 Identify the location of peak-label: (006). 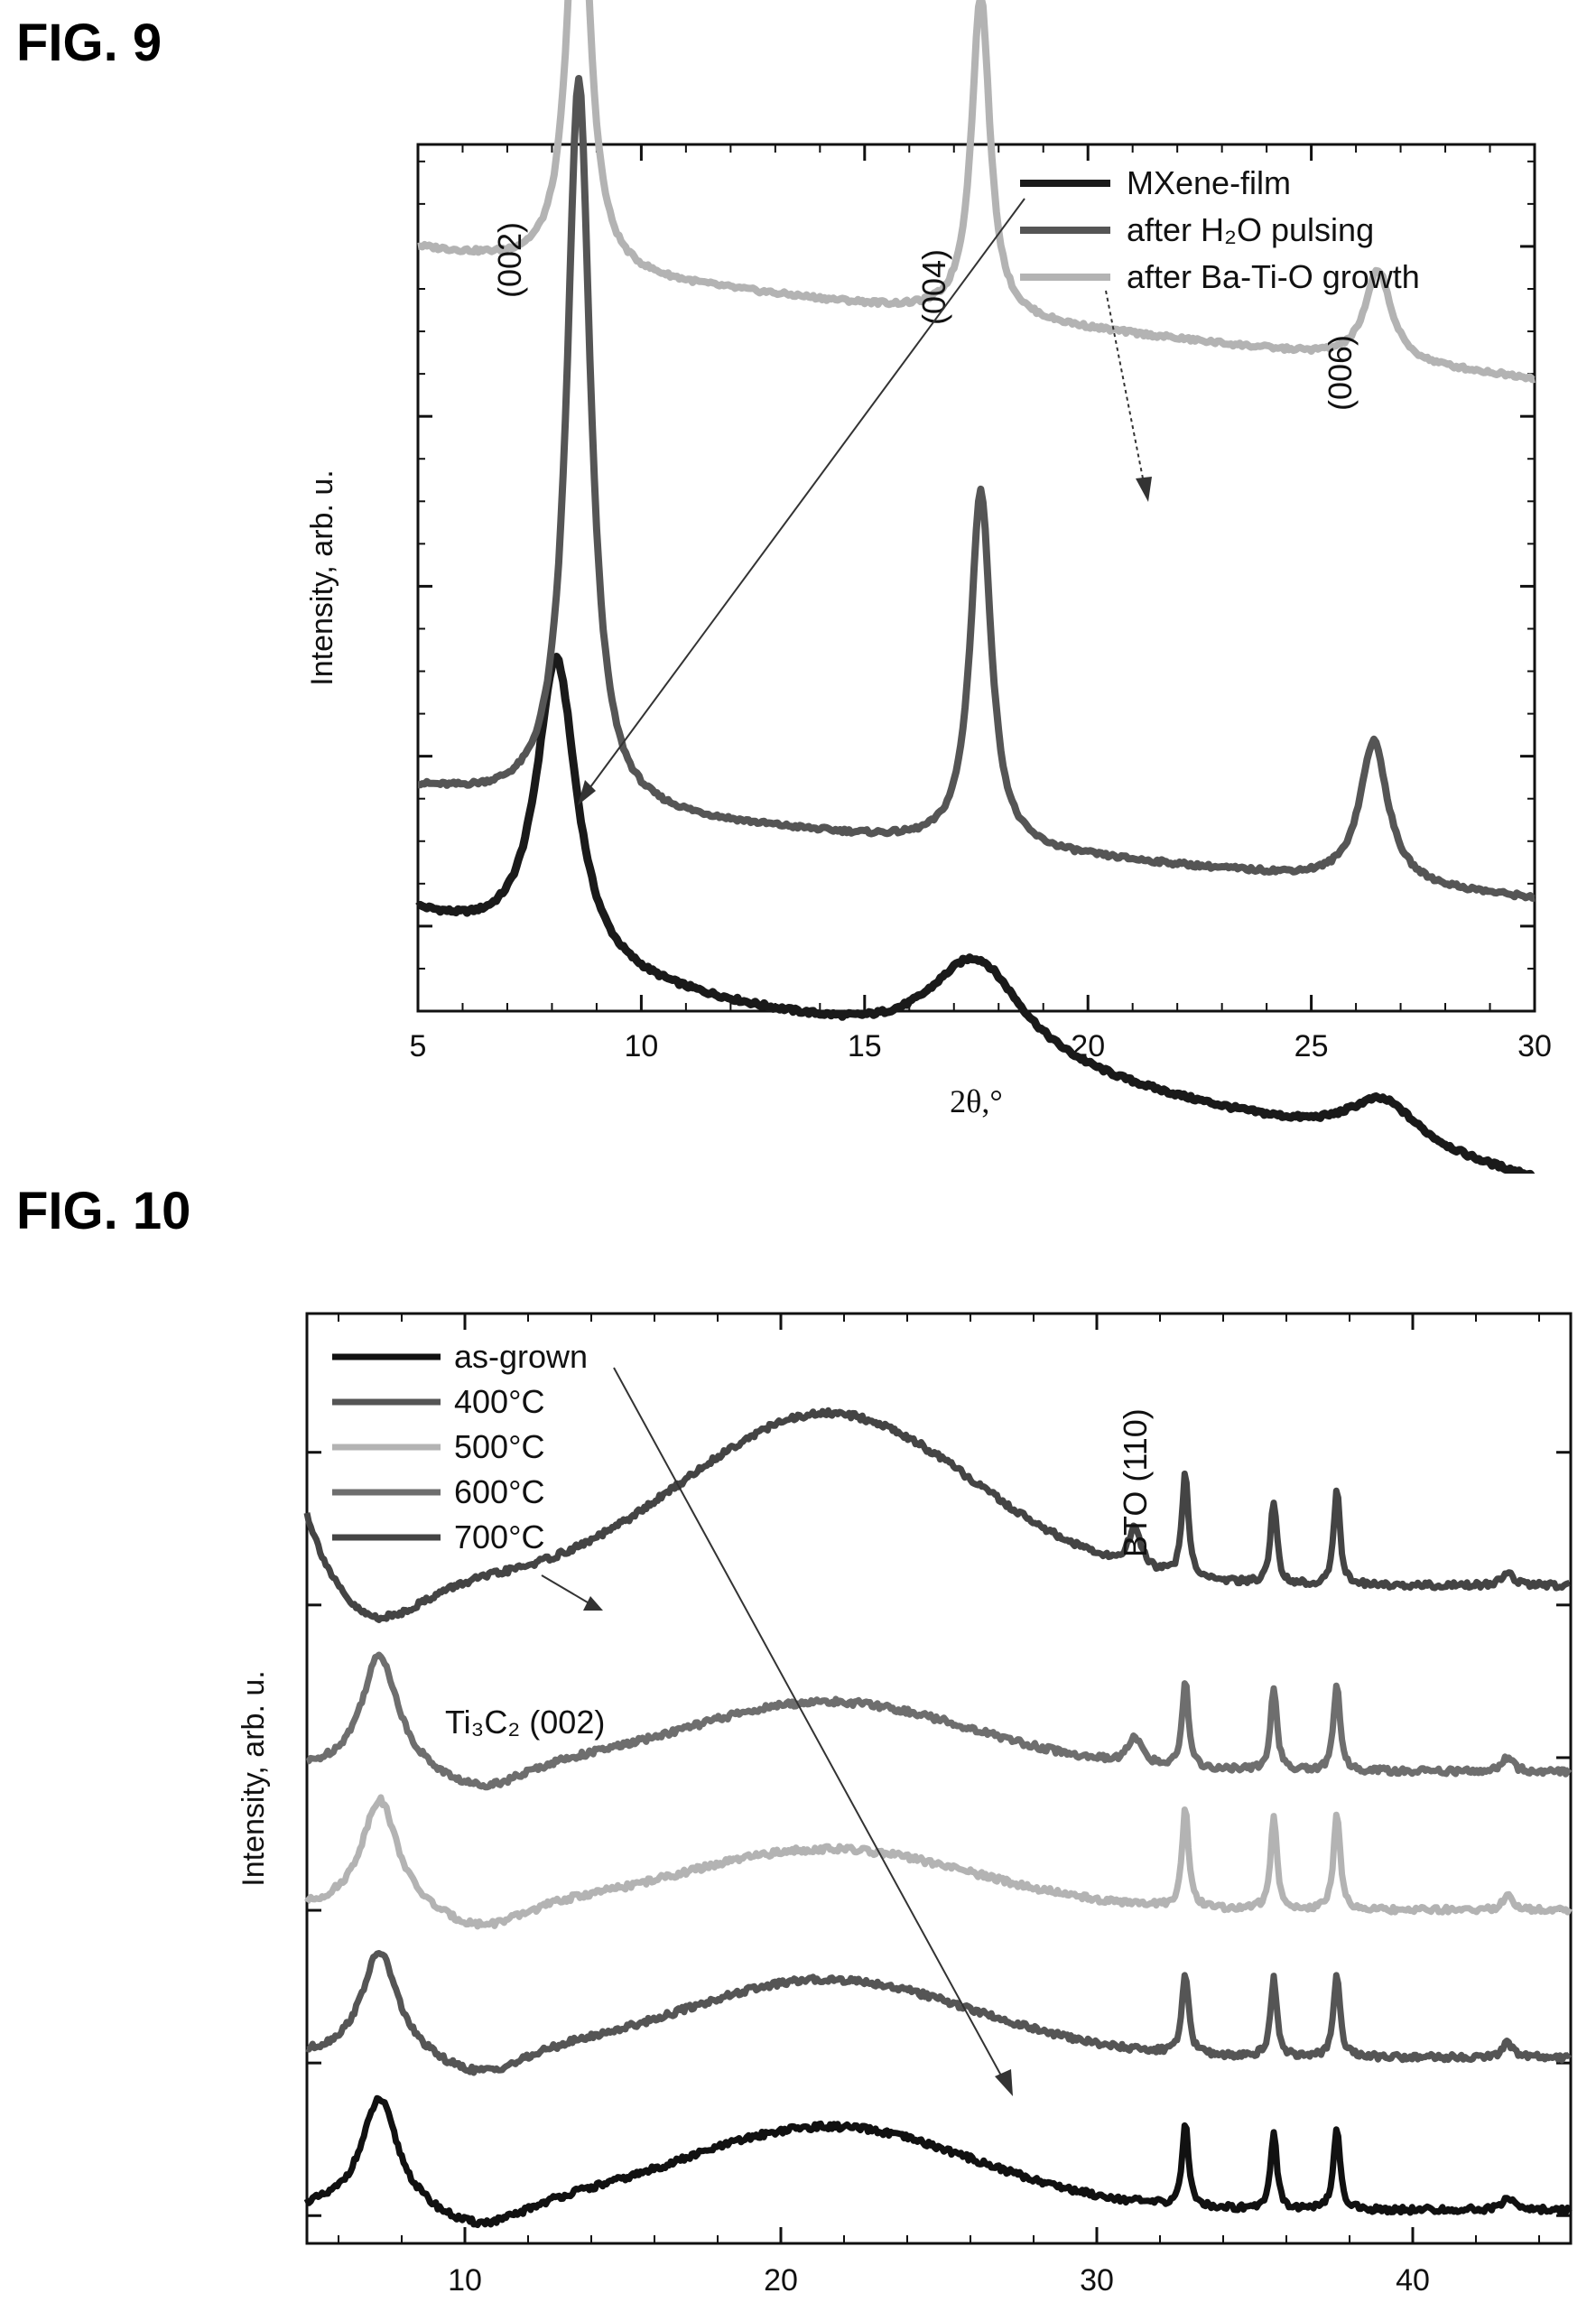
(1340, 373).